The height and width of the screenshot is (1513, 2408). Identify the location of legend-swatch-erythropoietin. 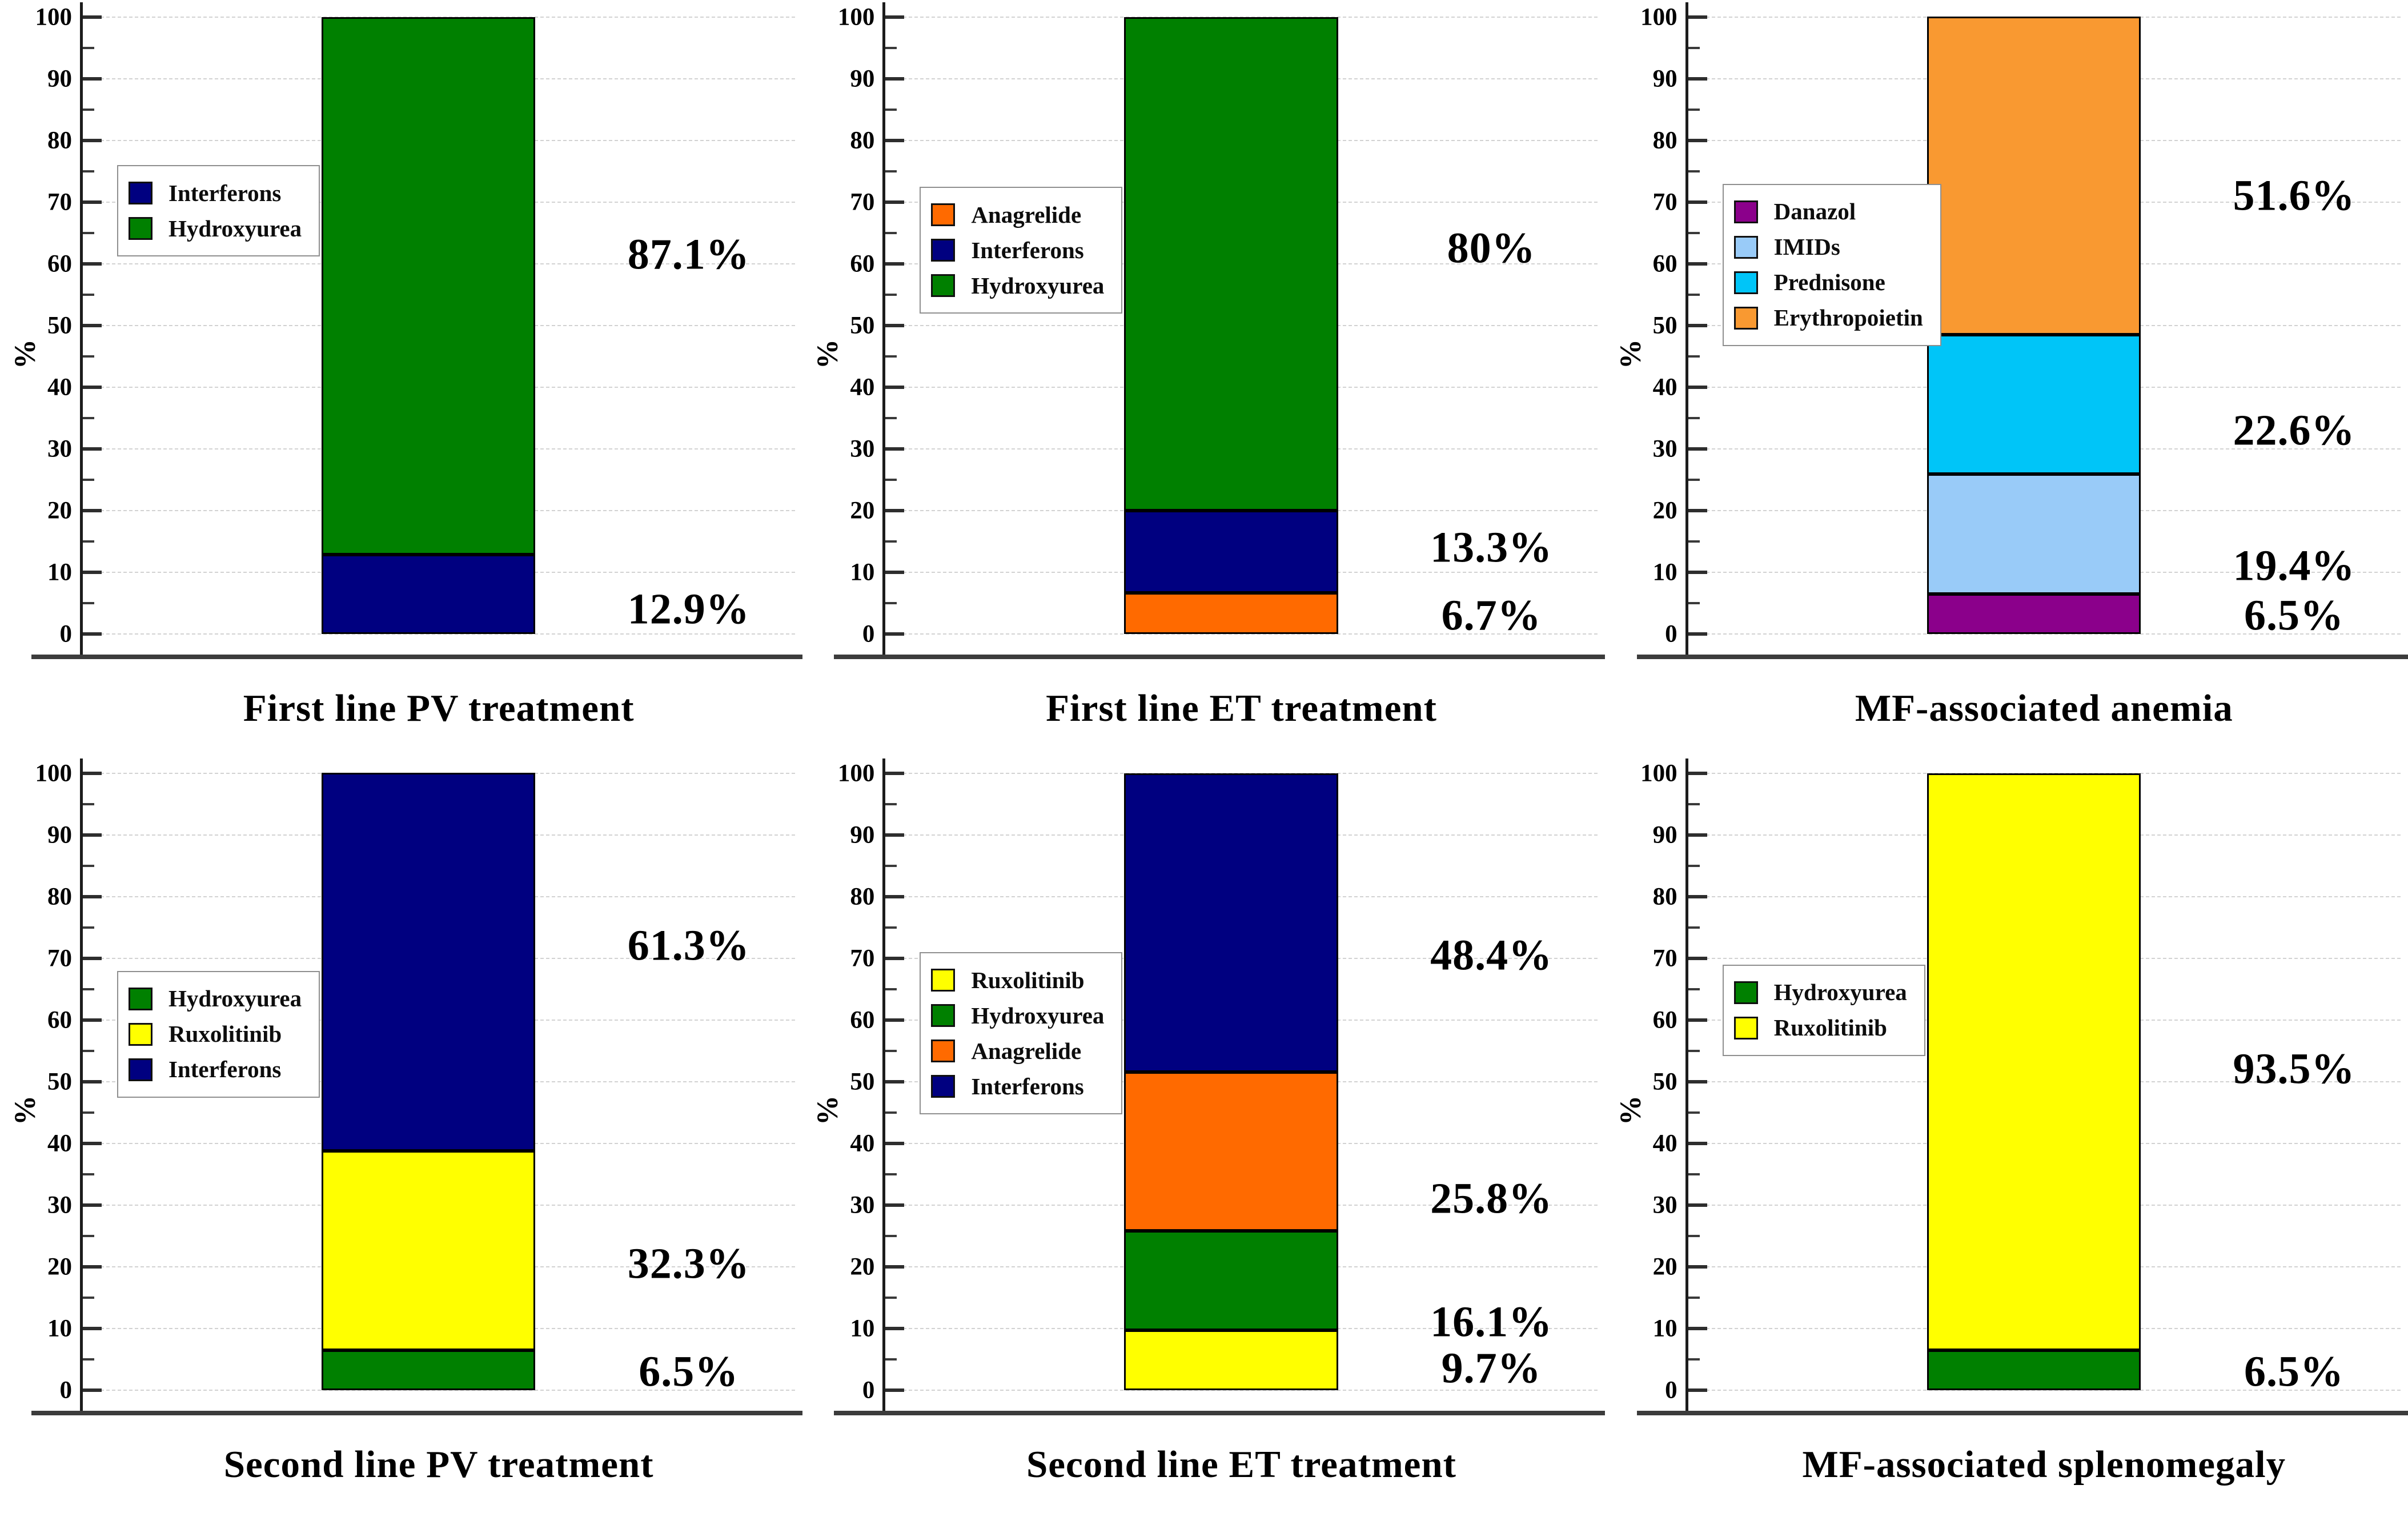
(1745, 318).